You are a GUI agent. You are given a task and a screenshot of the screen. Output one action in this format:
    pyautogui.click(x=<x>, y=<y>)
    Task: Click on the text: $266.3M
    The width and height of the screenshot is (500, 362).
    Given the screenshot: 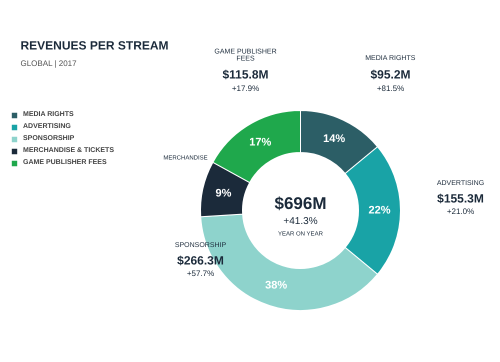 What is the action you would take?
    pyautogui.click(x=200, y=261)
    